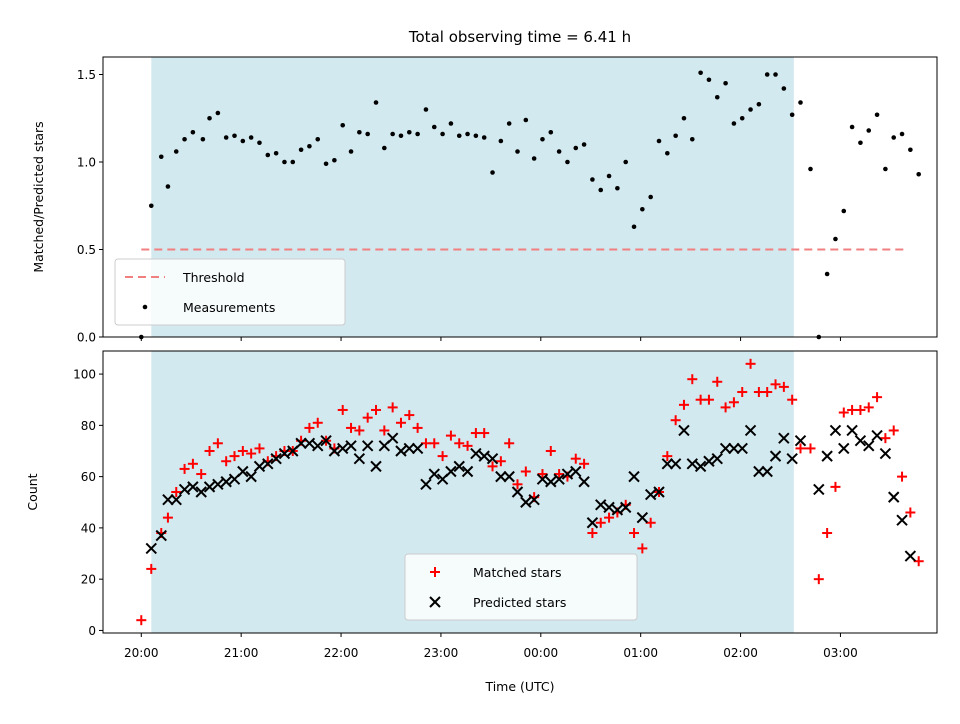  Describe the element at coordinates (840, 653) in the screenshot. I see `x-tick-label: 03:00` at that location.